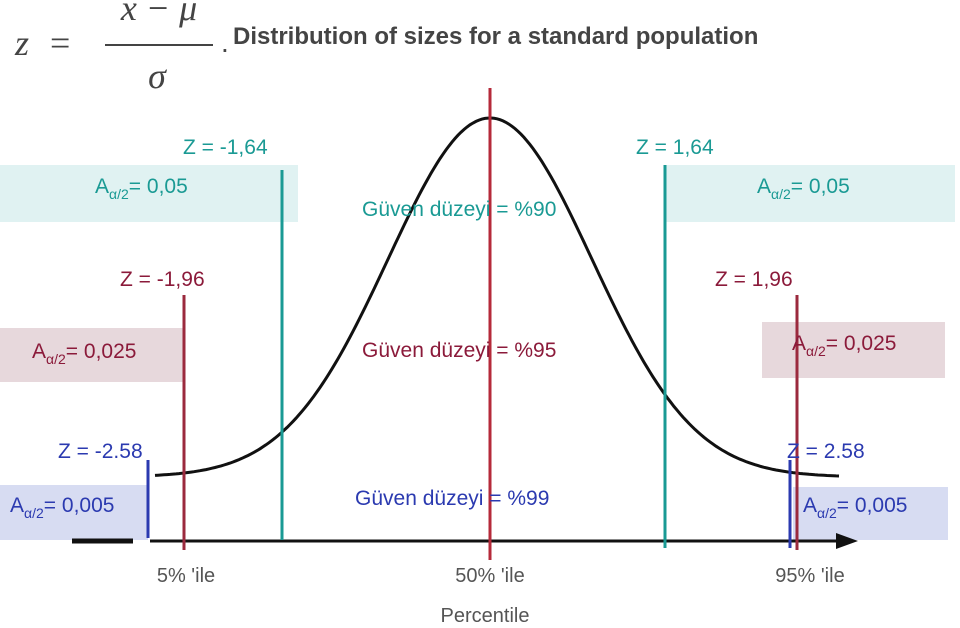  What do you see at coordinates (100, 451) in the screenshot?
I see `z-label: Z = -2.58` at bounding box center [100, 451].